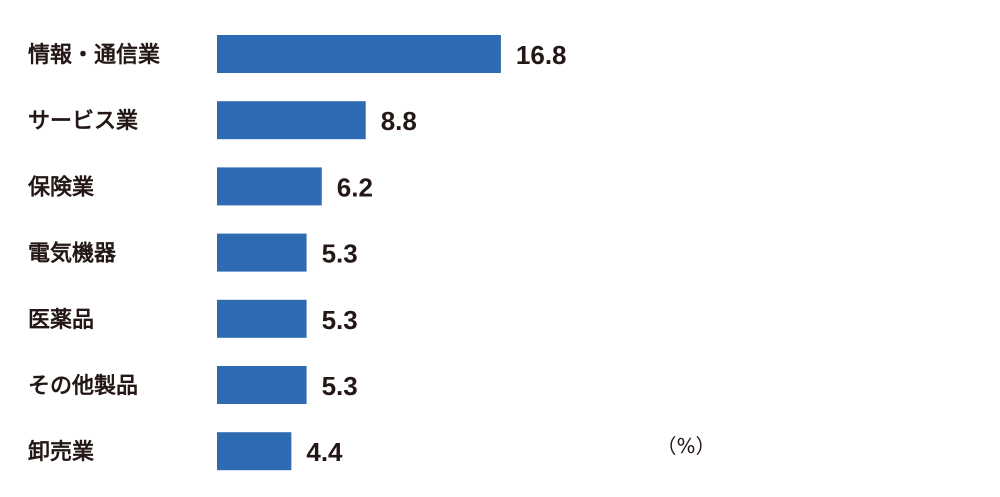 This screenshot has height=497, width=1000. I want to click on value-label: 6.2, so click(355, 187).